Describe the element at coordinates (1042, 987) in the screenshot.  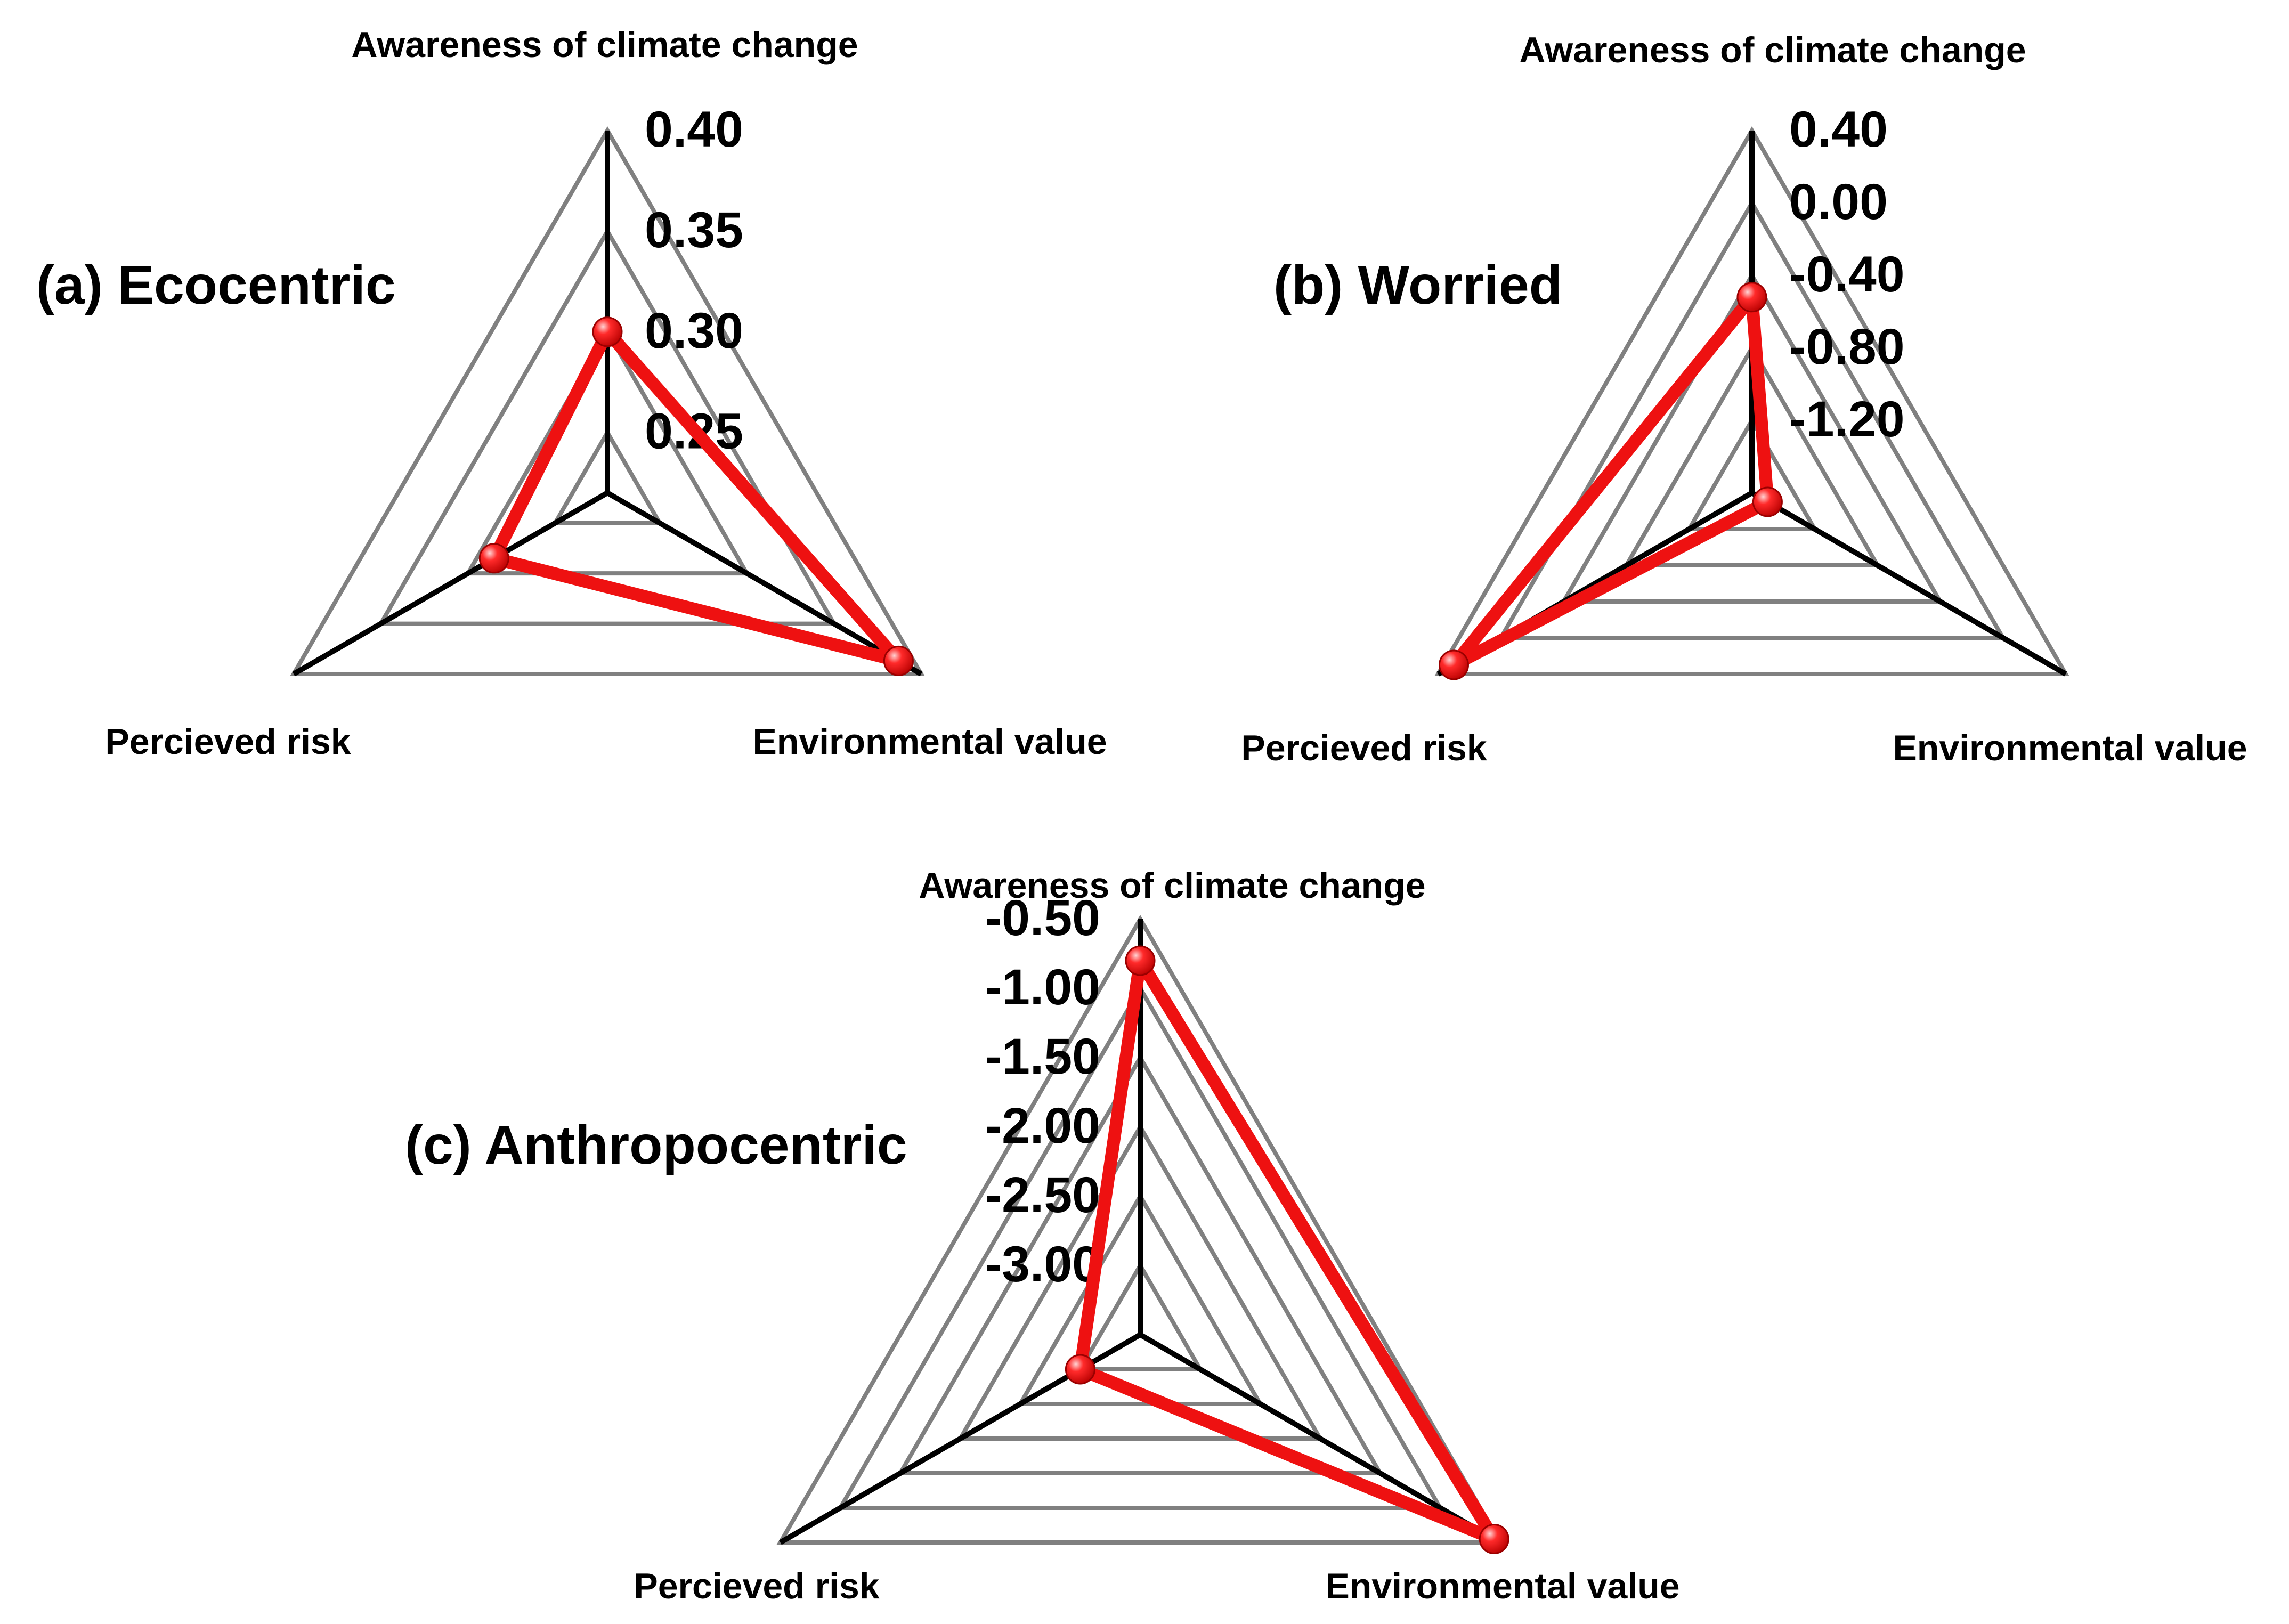
I see `tick-label: -1.00` at that location.